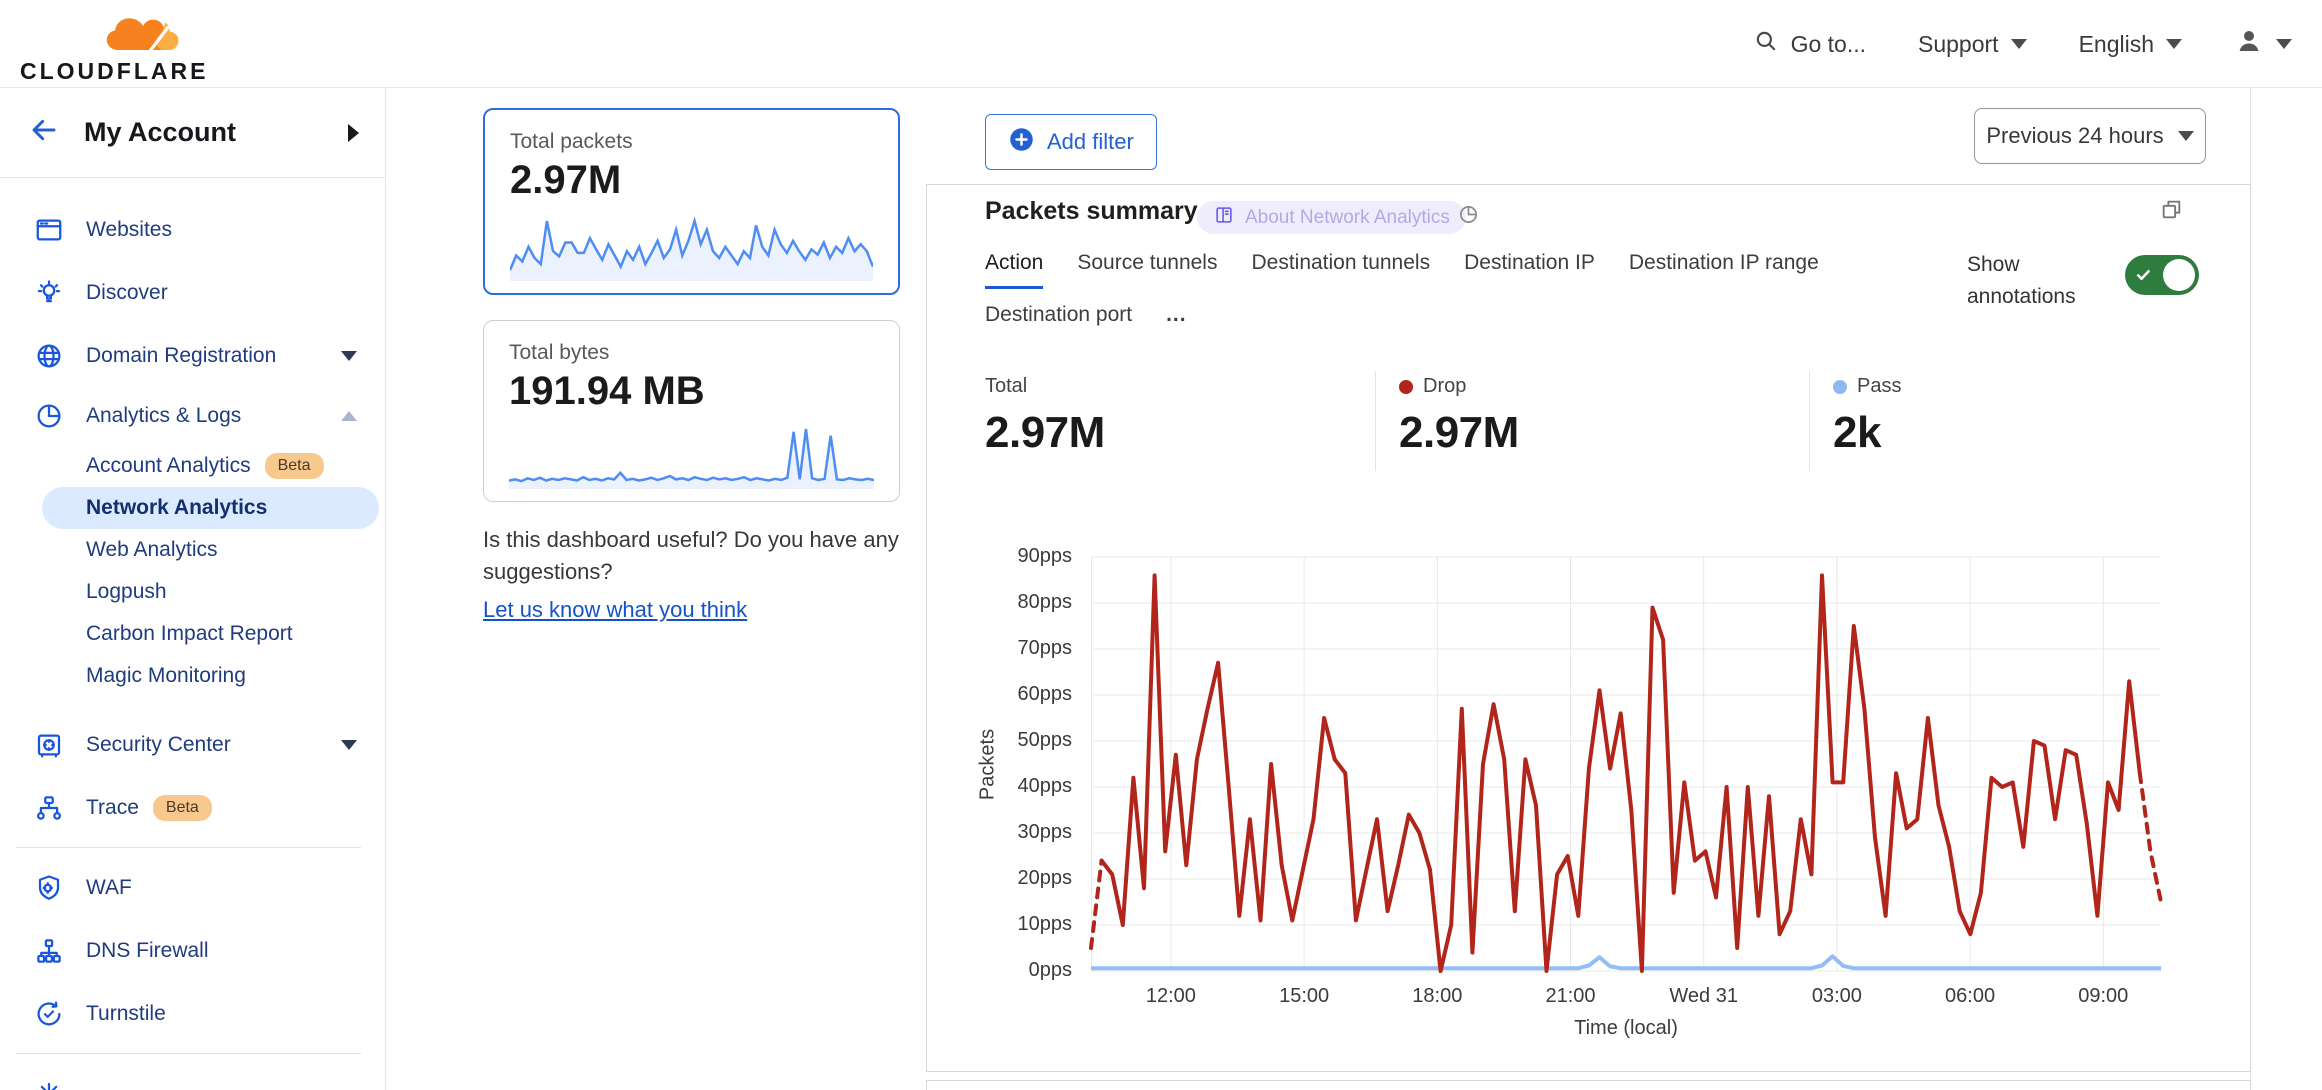  I want to click on header-menu: Go to... Support English, so click(2022, 44).